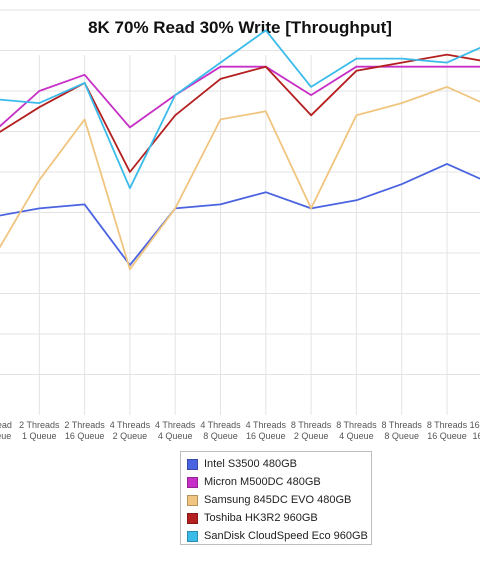  I want to click on legend-label: Samsung 845DC EVO 480GB, so click(278, 500).